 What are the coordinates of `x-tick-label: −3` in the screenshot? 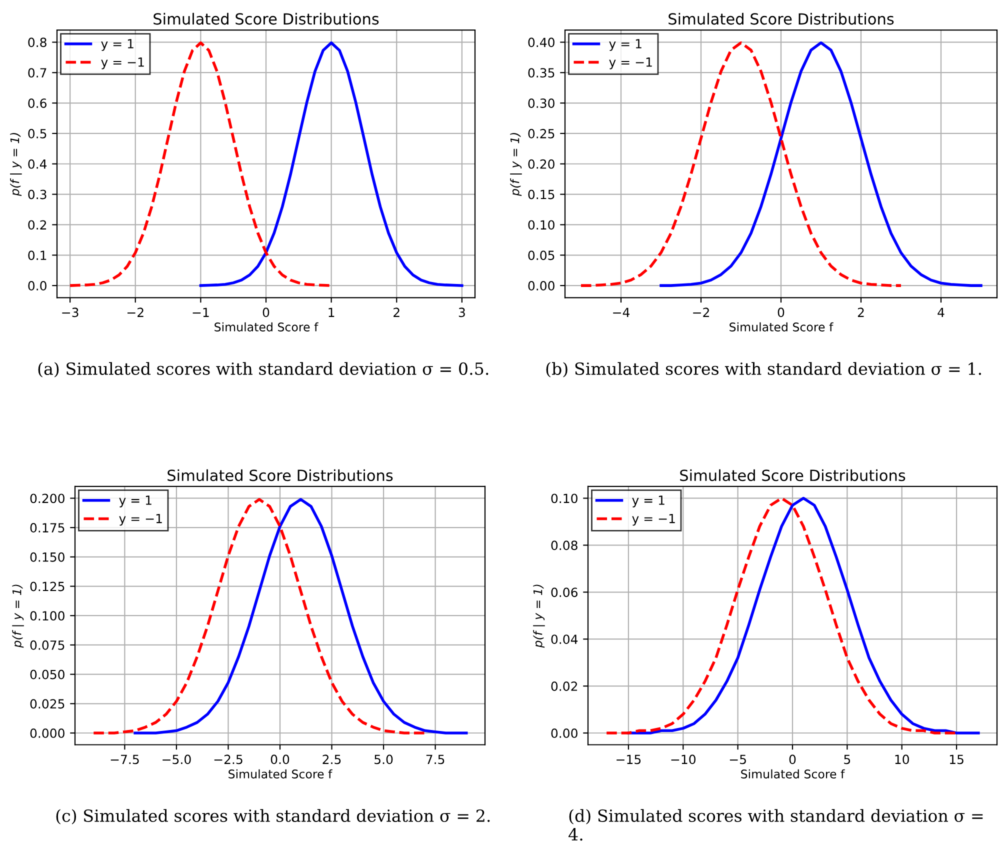 It's located at (70, 313).